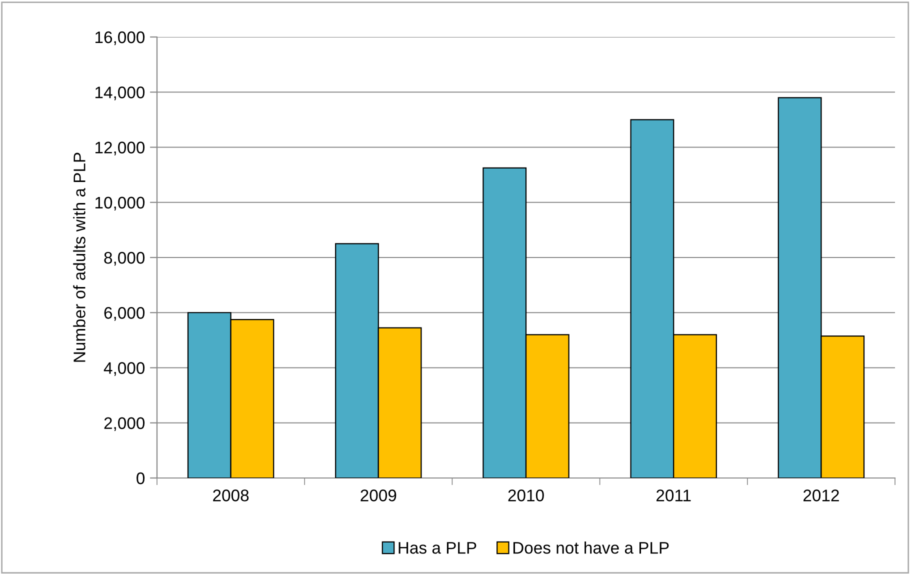 The height and width of the screenshot is (574, 912). What do you see at coordinates (124, 424) in the screenshot?
I see `y-tick-label: 2,000` at bounding box center [124, 424].